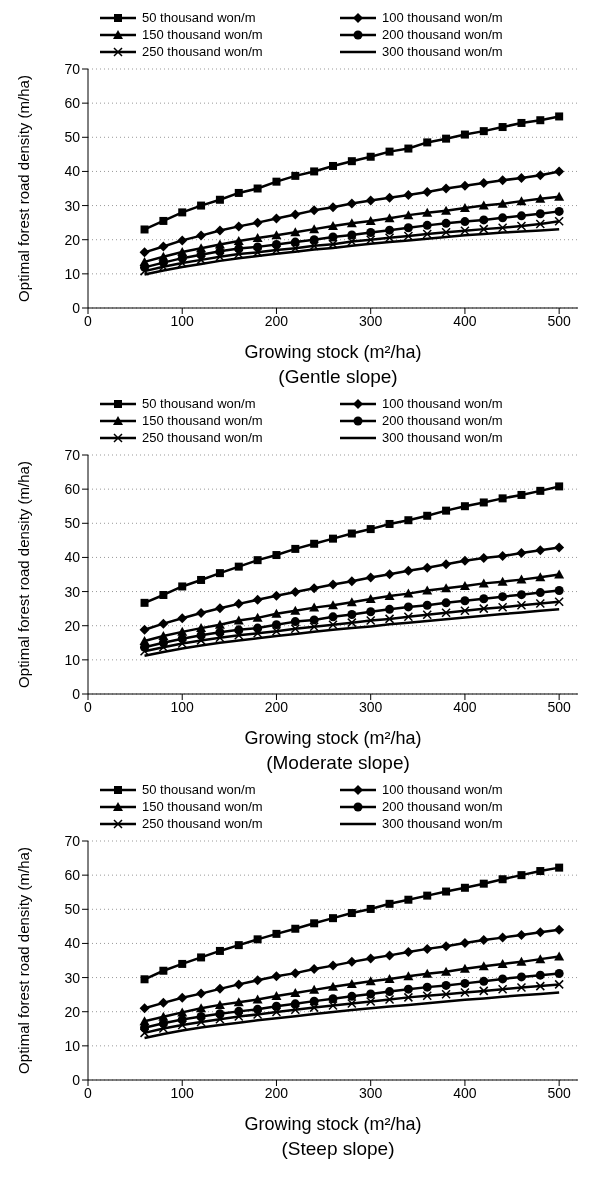  Describe the element at coordinates (276, 706) in the screenshot. I see `x-tick-label: 200` at that location.